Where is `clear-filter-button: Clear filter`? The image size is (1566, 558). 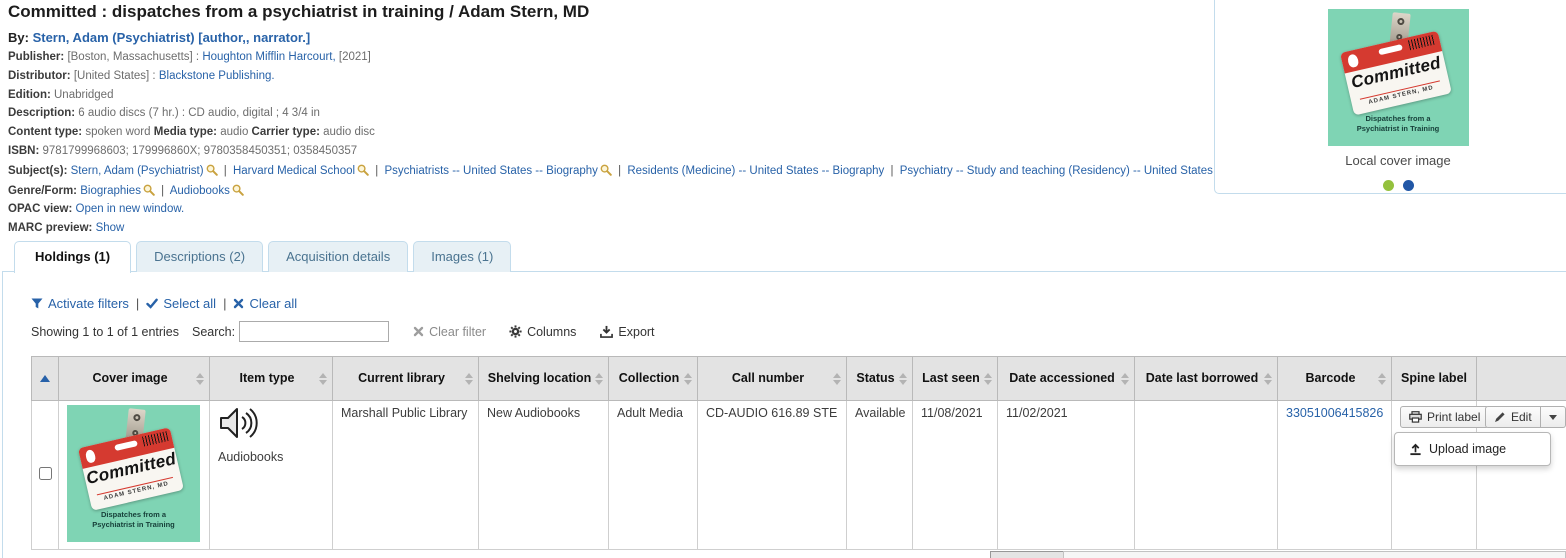
clear-filter-button: Clear filter is located at coordinates (449, 332).